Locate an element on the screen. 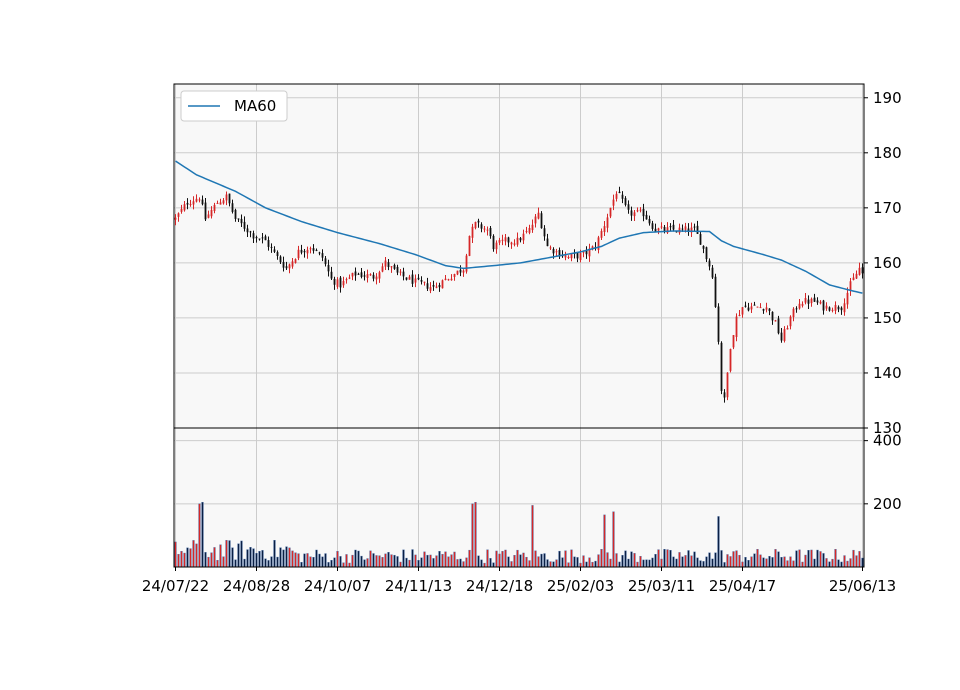  x-tick-label: 25/03/11 is located at coordinates (661, 586).